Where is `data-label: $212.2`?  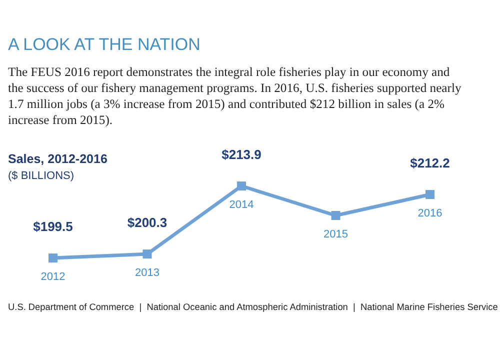 data-label: $212.2 is located at coordinates (430, 163).